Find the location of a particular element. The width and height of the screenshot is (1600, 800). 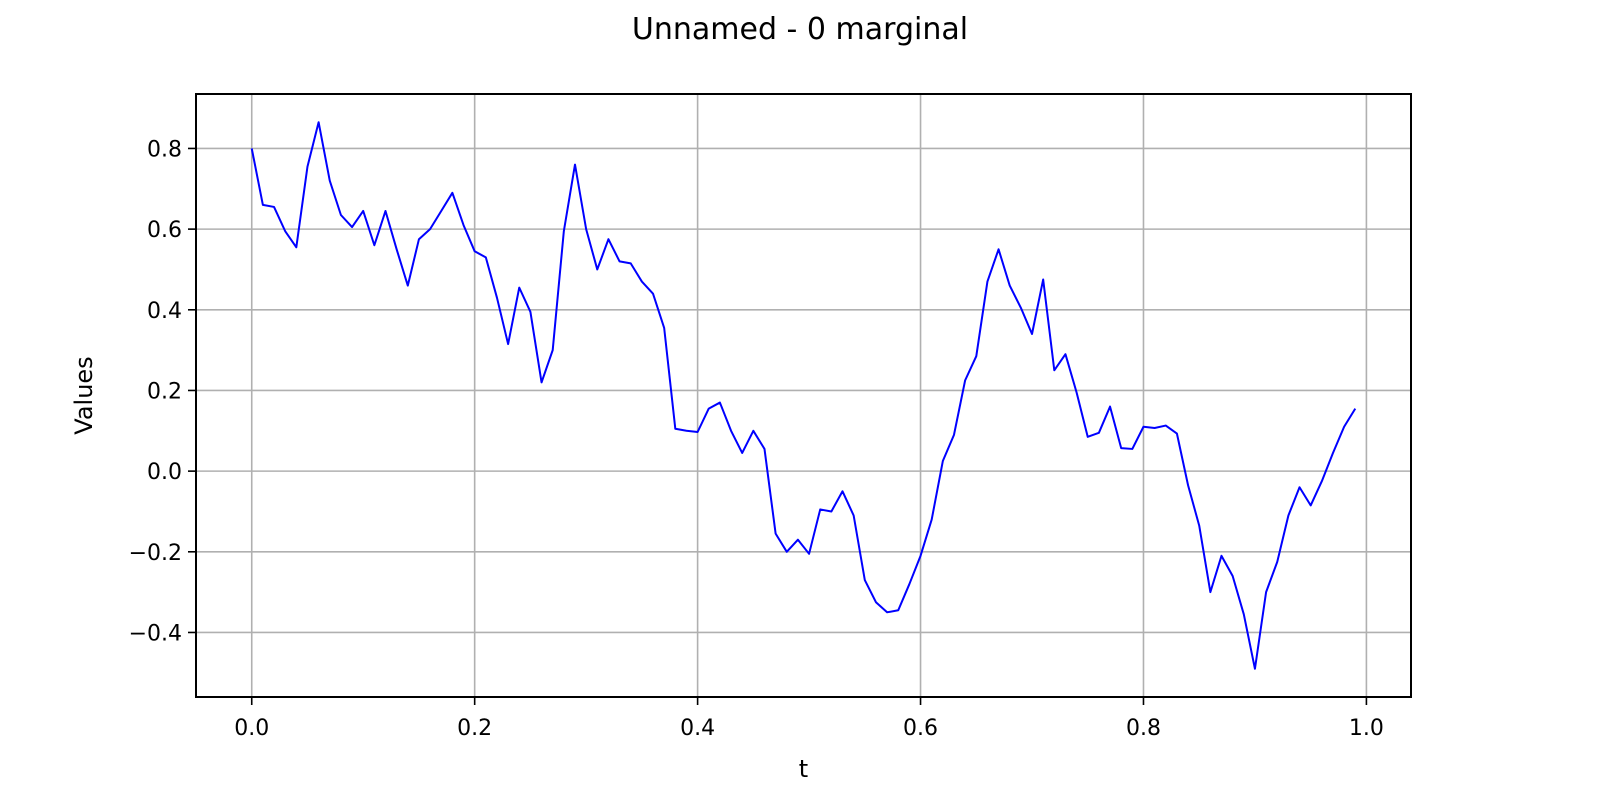

x-tick-label: 0.0 is located at coordinates (251, 728).